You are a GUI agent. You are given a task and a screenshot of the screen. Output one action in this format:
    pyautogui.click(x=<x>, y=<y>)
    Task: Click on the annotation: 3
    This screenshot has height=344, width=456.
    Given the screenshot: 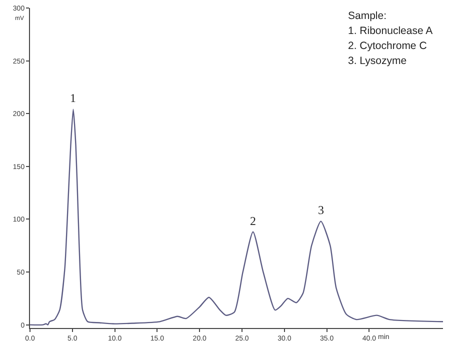 What is the action you would take?
    pyautogui.click(x=321, y=210)
    